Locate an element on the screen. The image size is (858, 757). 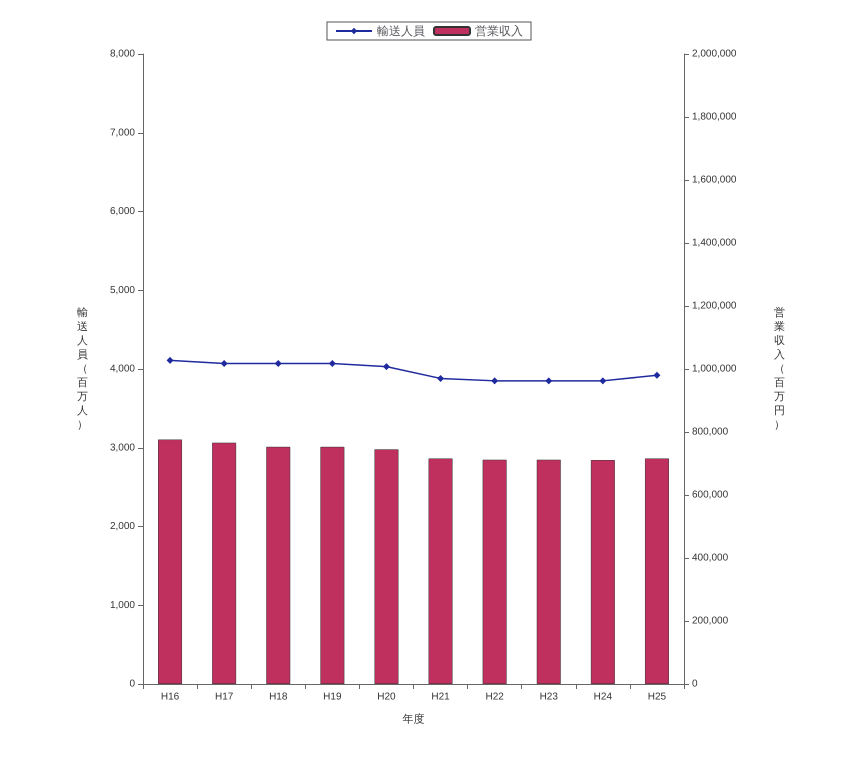
y2-tick-label: 1,000,000 is located at coordinates (714, 369).